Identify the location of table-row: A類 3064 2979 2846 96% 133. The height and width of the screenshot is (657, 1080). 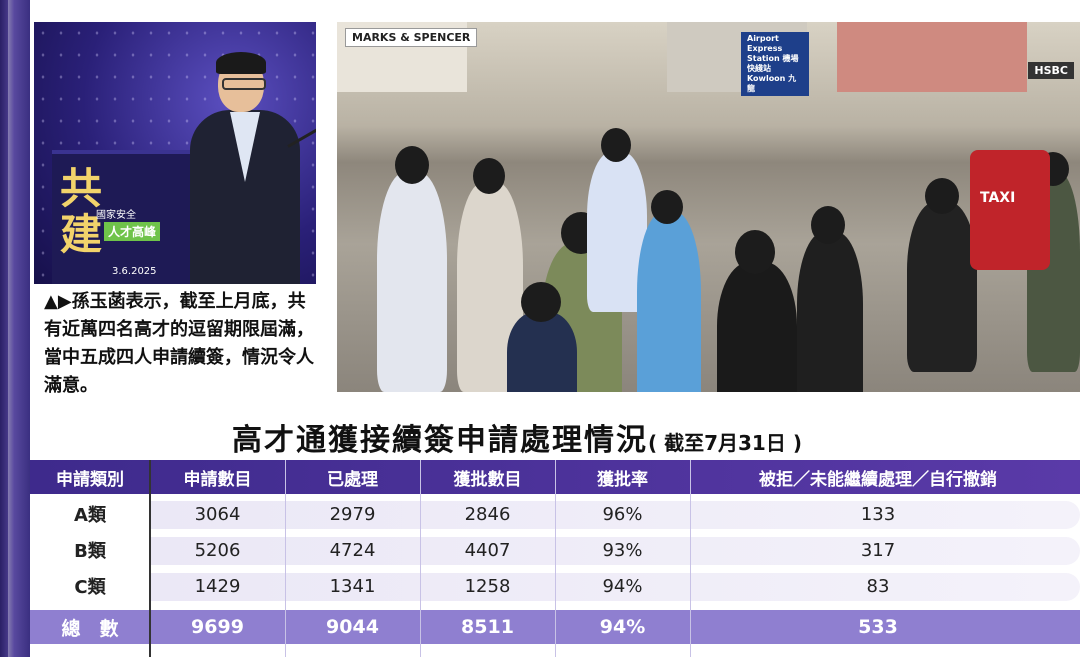
(555, 514).